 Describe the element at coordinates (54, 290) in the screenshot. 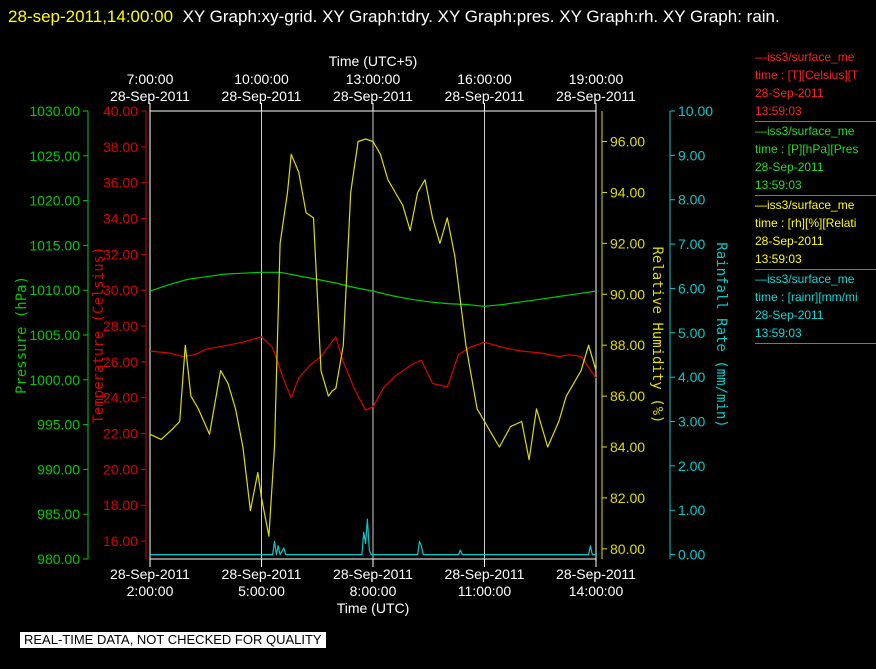

I see `pres-tick-label: 1010.00` at that location.